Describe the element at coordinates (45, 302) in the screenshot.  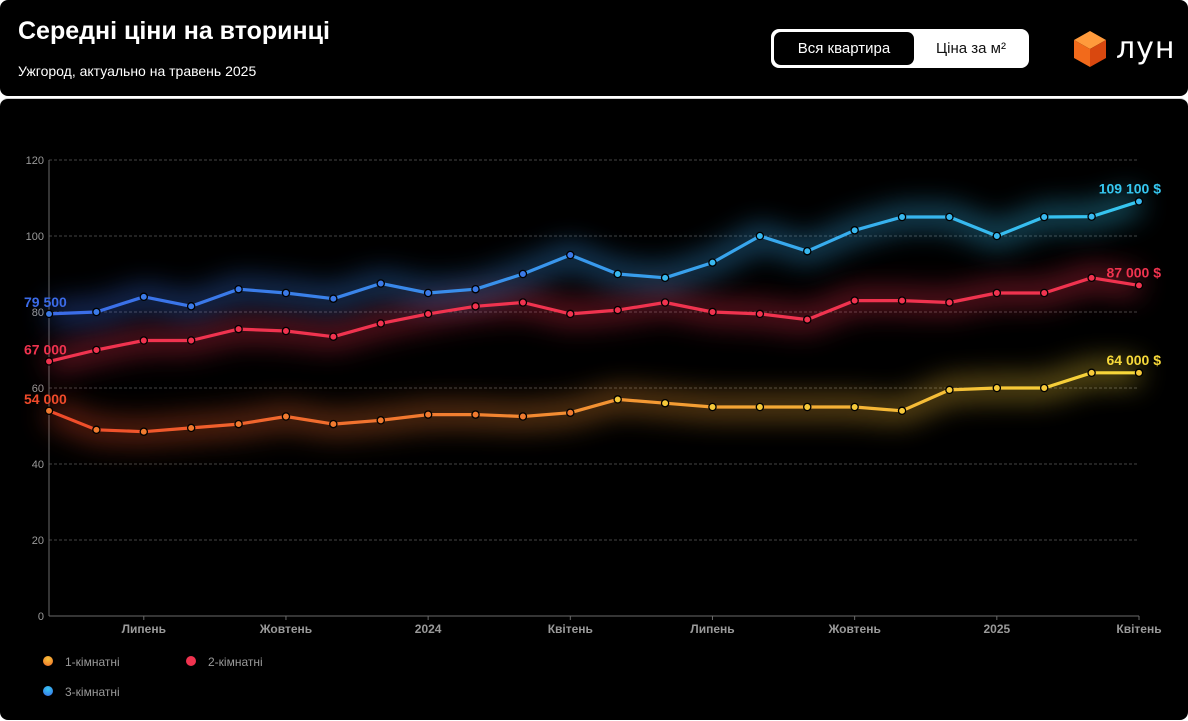
I see `start-label-3-room: 79 500` at that location.